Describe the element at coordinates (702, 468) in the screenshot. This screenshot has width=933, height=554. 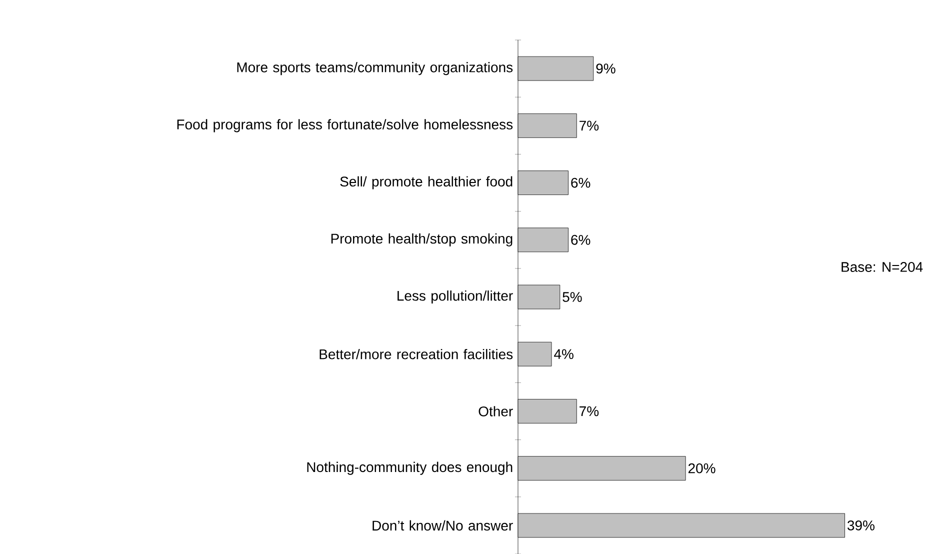
I see `data-label: 20%` at that location.